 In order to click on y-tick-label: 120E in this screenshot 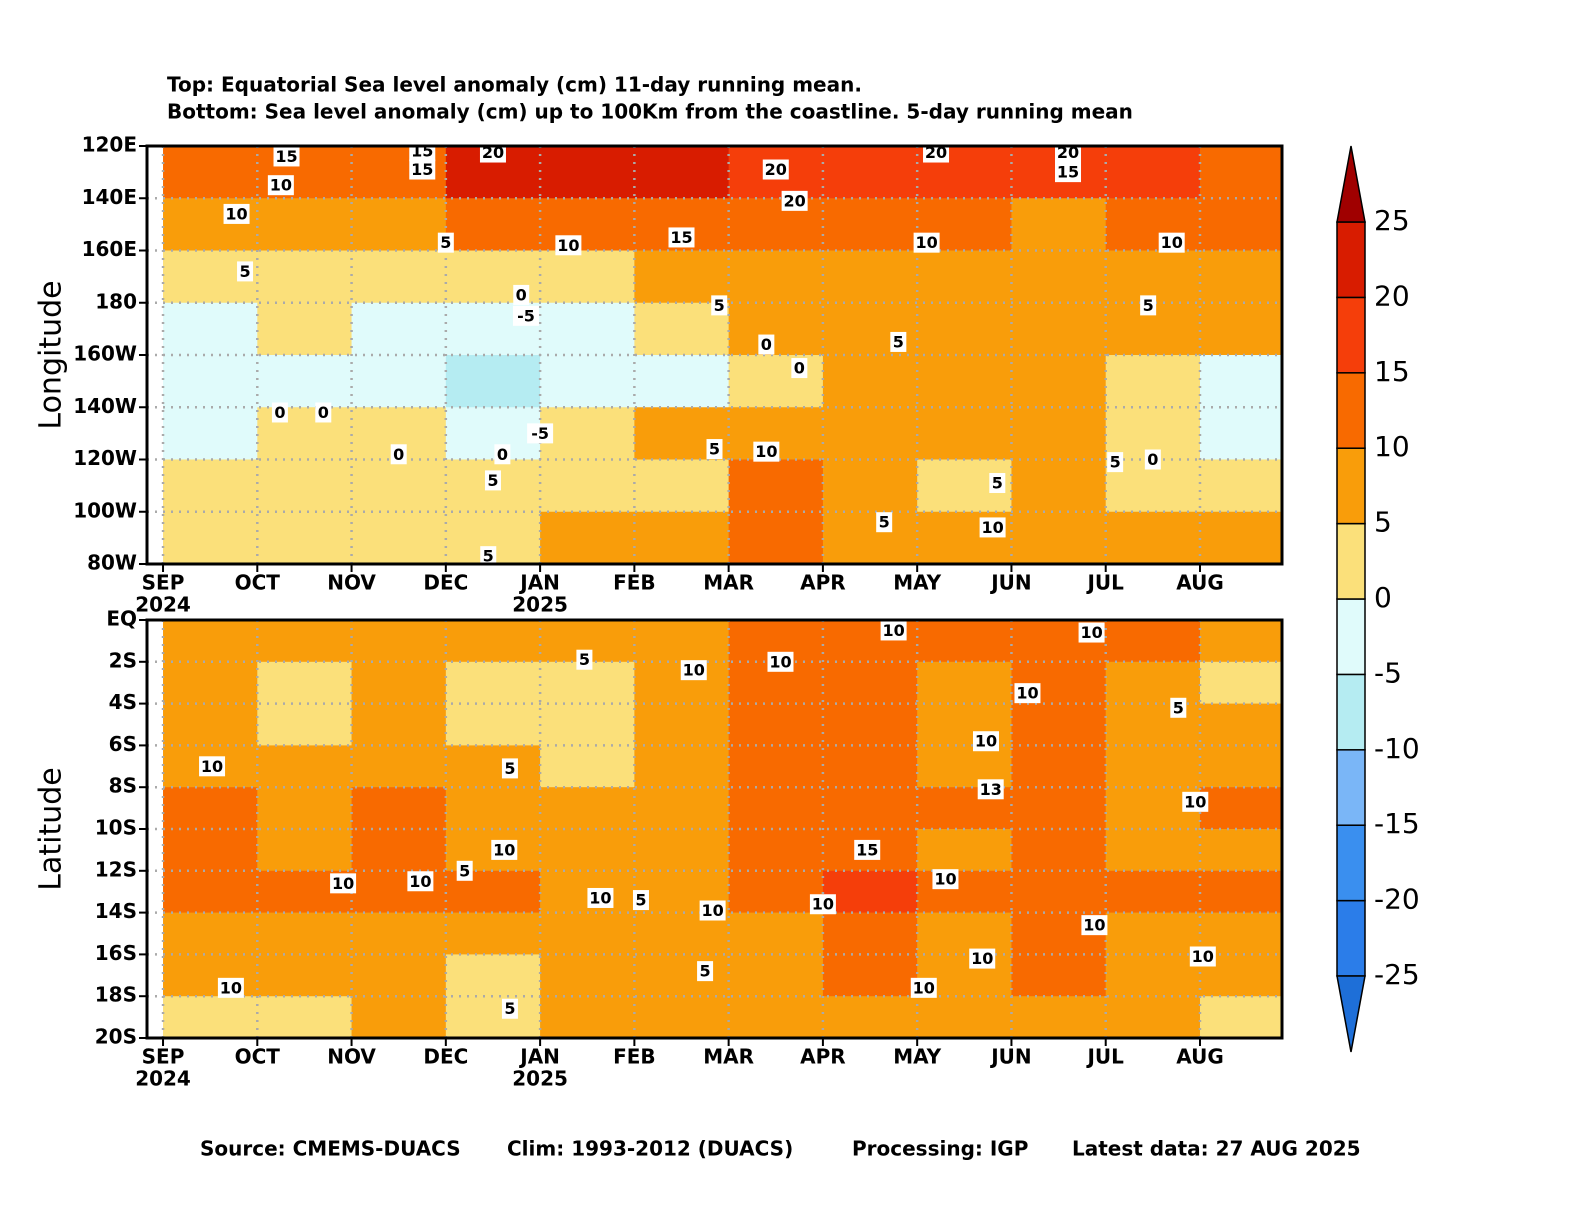, I will do `click(109, 145)`.